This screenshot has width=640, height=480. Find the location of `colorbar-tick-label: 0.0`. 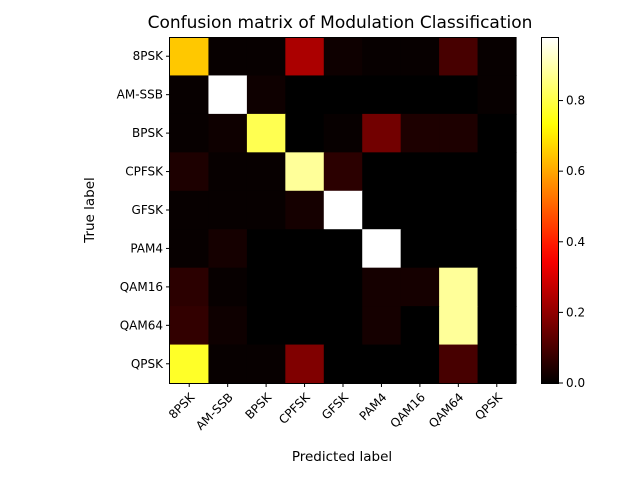

colorbar-tick-label: 0.0 is located at coordinates (575, 383).